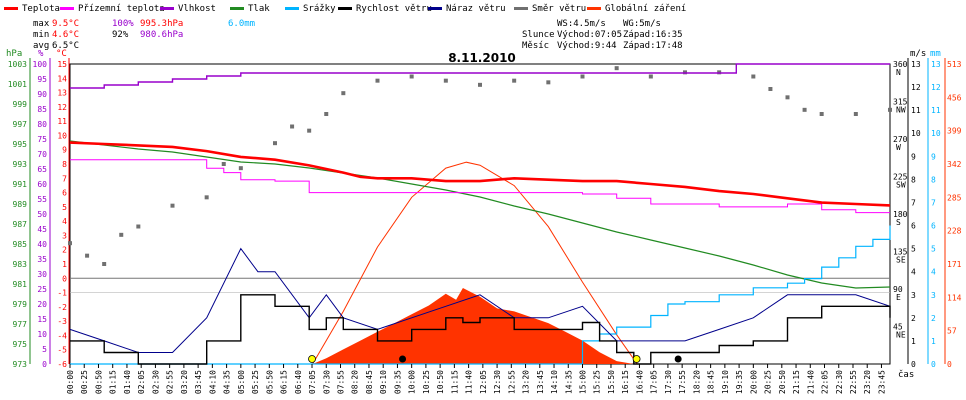 The height and width of the screenshot is (400, 966). Describe the element at coordinates (653, 35) in the screenshot. I see `info-sunset: Západ:16:35` at that location.